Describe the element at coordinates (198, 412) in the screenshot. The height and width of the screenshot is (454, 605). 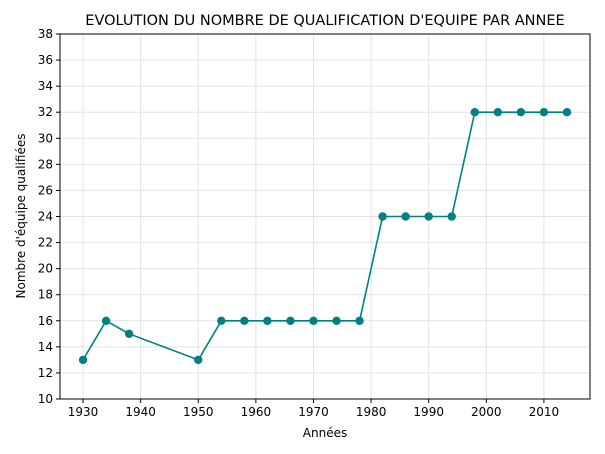
I see `x-tick-label: 1950` at that location.